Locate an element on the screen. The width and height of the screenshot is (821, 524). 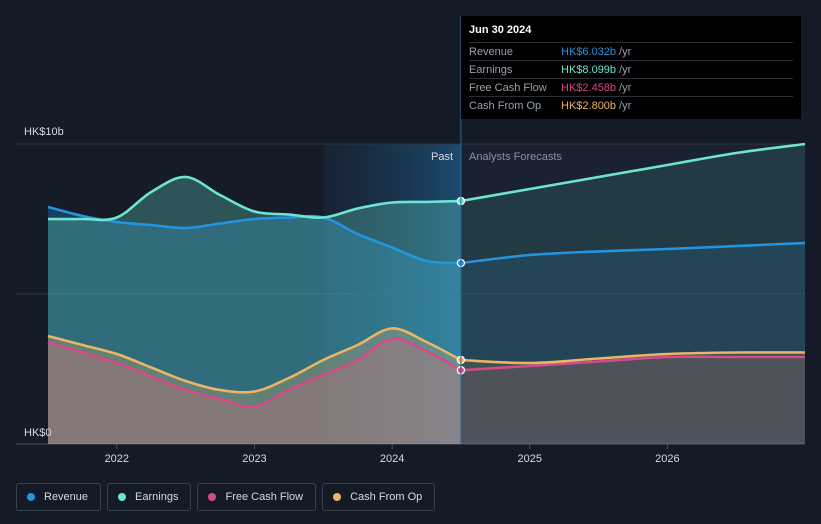
tooltip-series-name: Cash From Op is located at coordinates (505, 105).